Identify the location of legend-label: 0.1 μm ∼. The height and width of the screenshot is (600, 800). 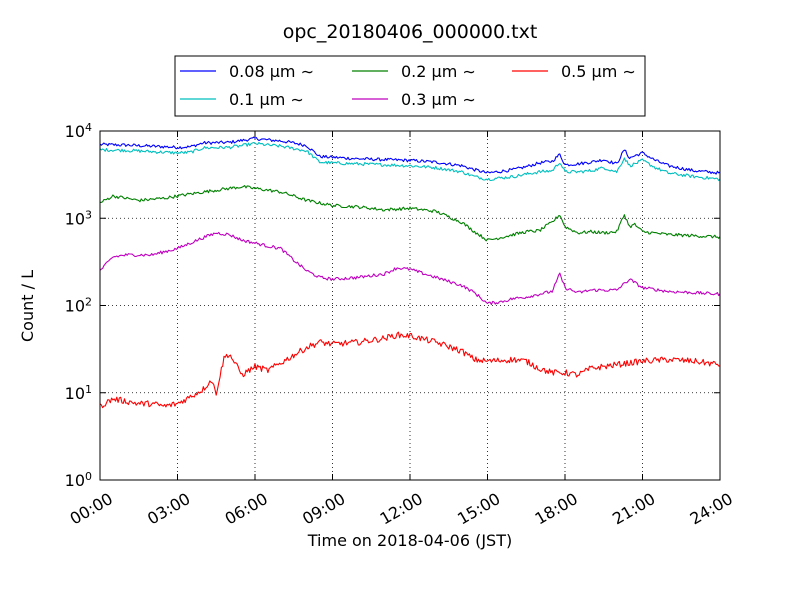
(266, 99).